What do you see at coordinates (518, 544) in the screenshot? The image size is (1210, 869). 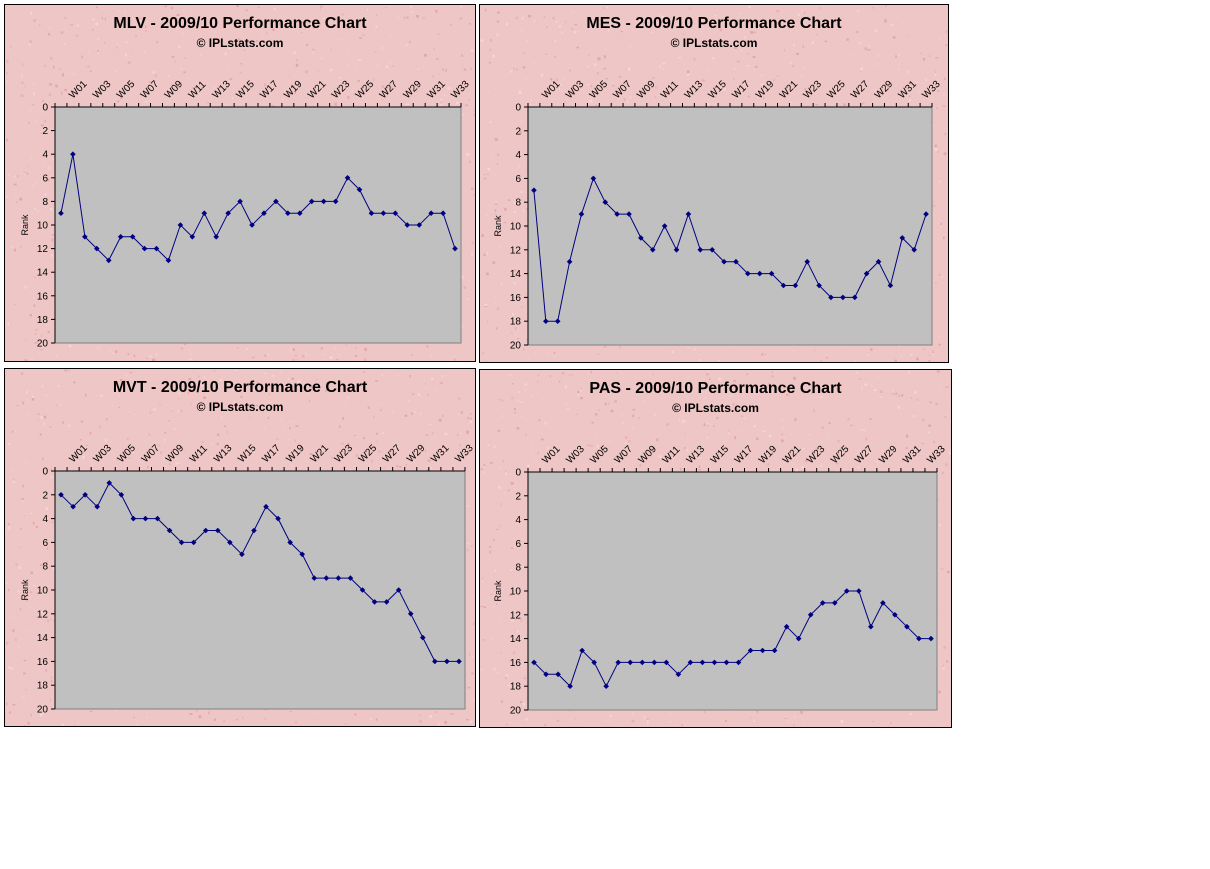 I see `y-tick-label: 6` at bounding box center [518, 544].